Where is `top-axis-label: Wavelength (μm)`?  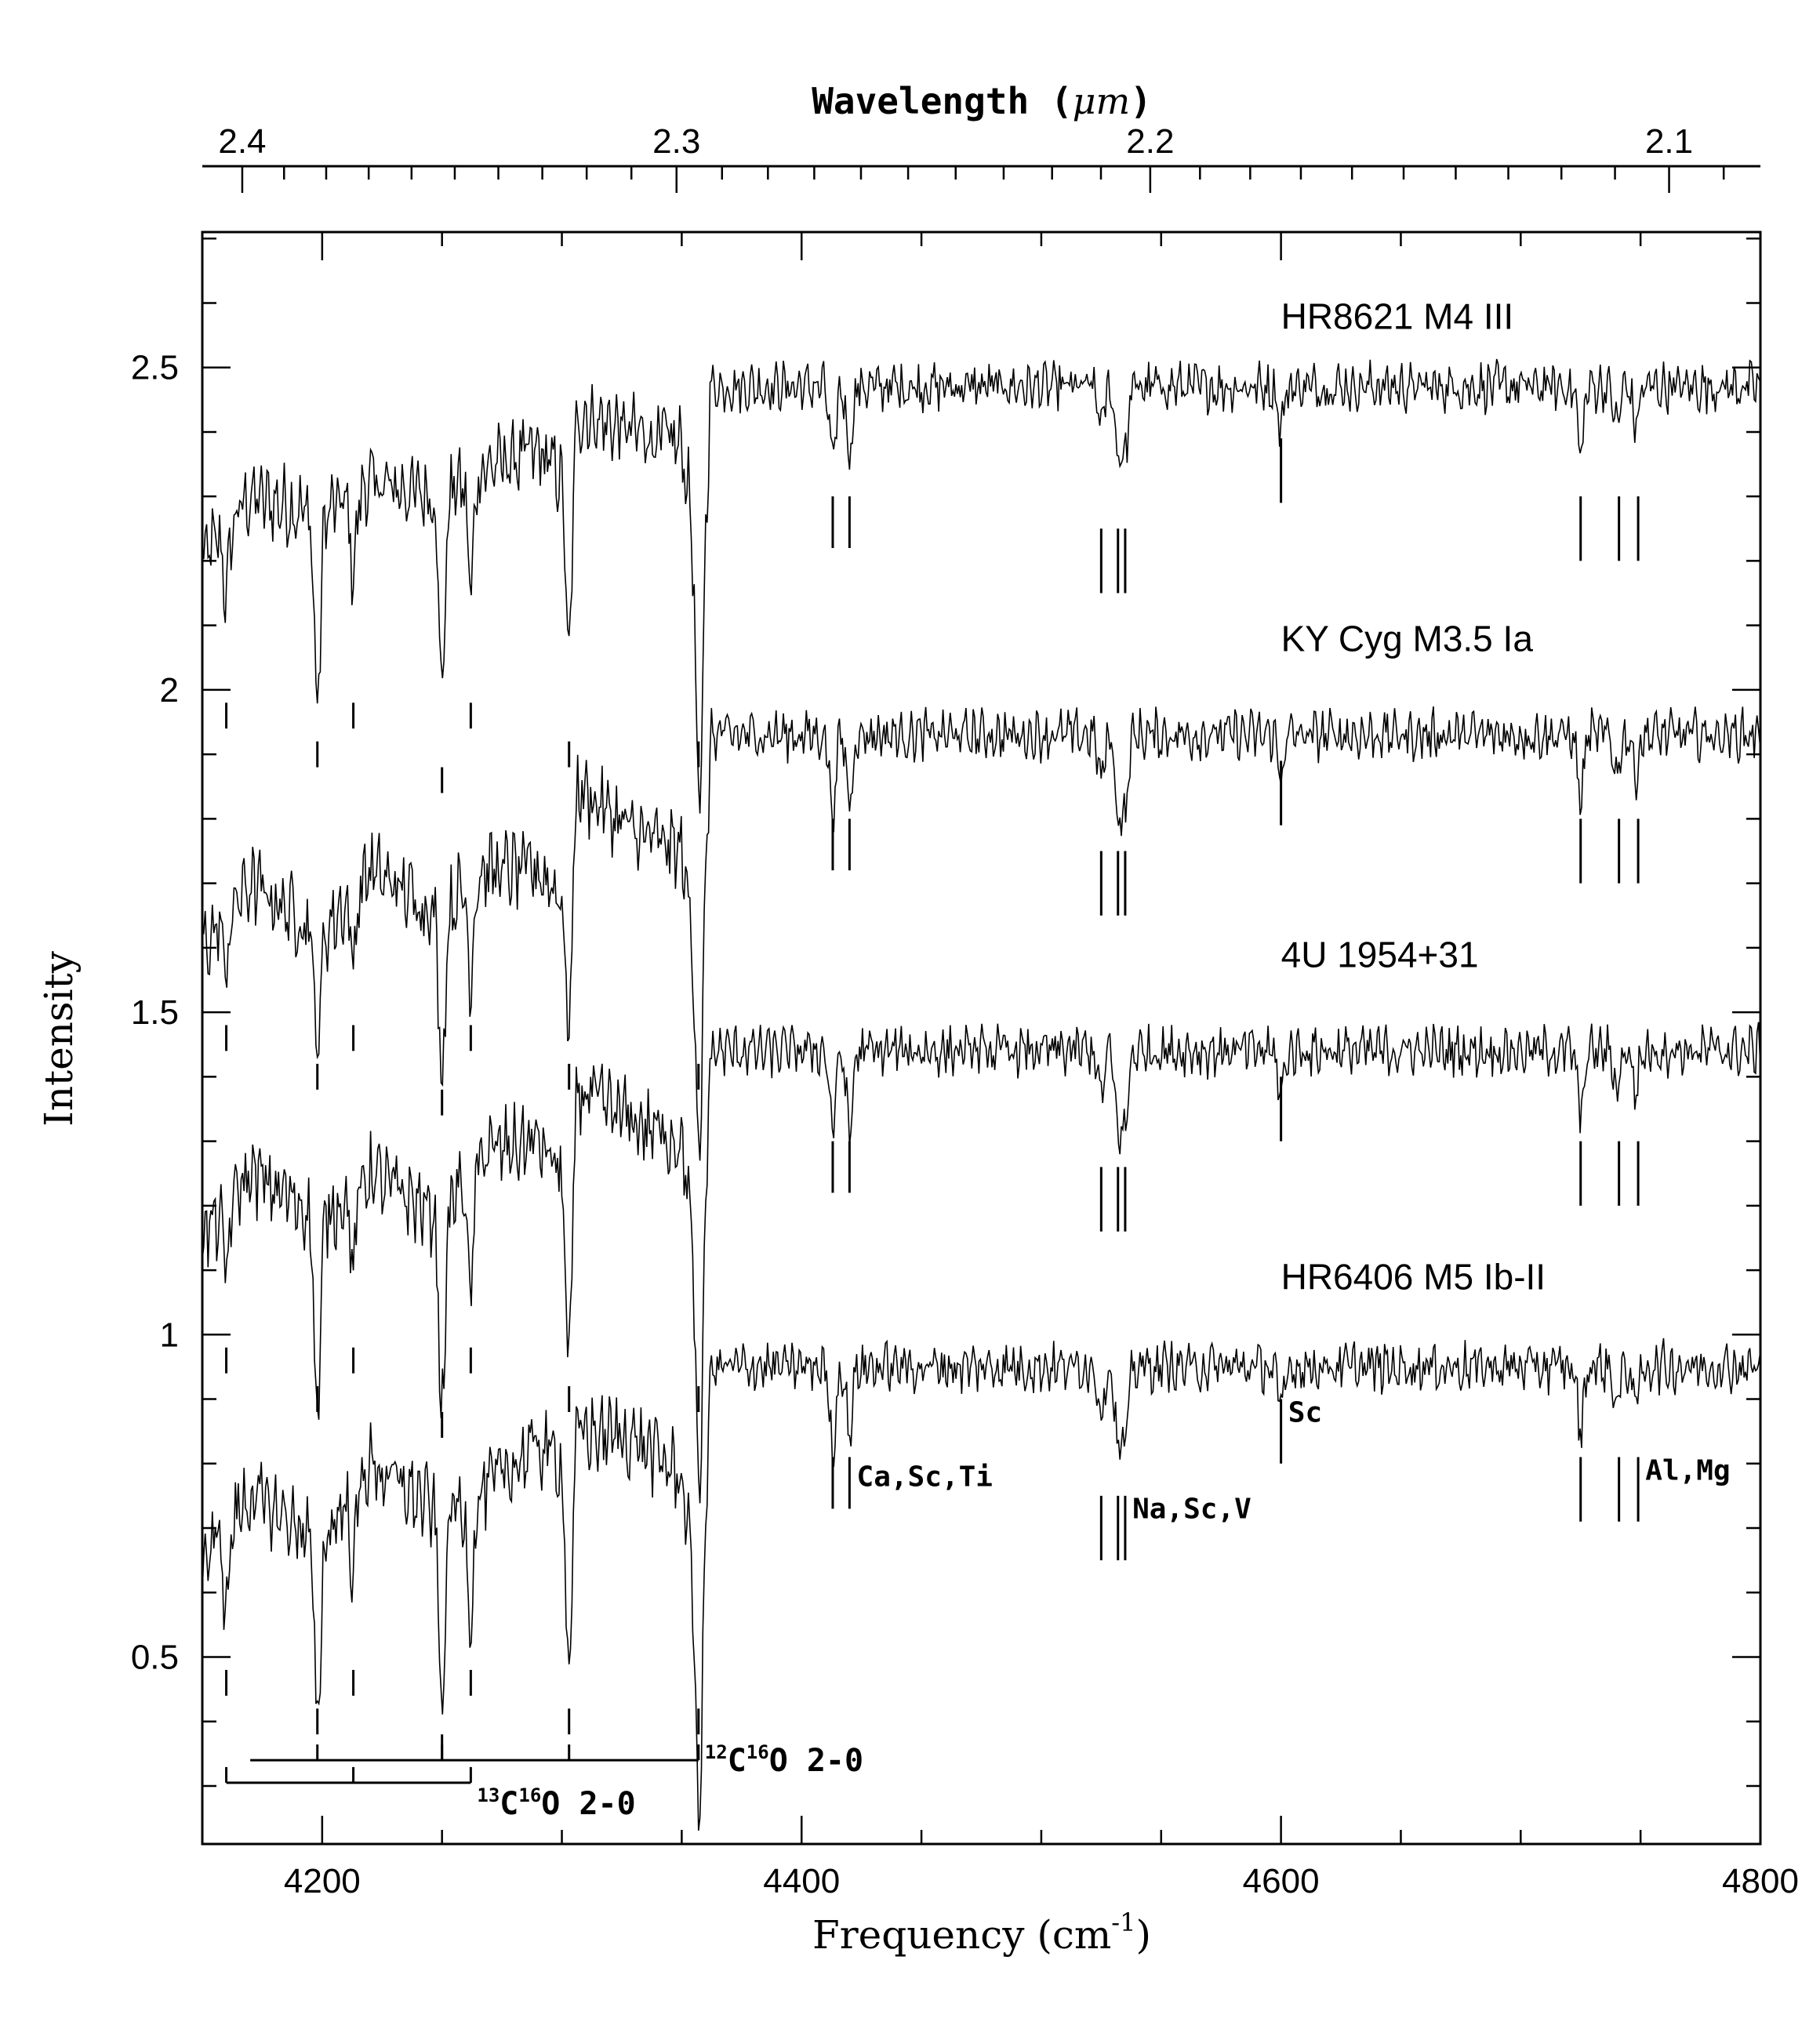
top-axis-label: Wavelength (μm) is located at coordinates (982, 101).